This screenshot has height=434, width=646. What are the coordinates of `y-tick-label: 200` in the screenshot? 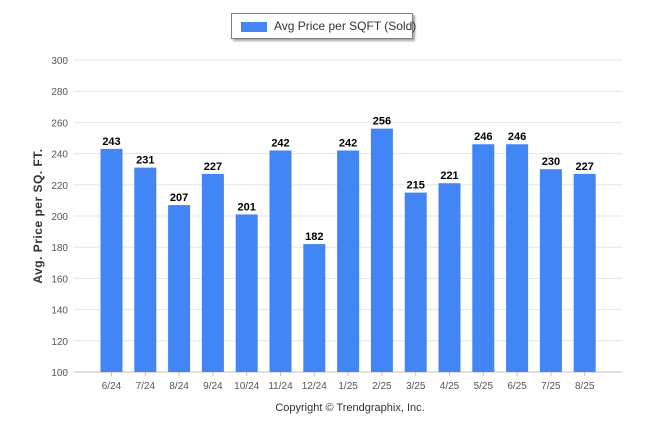 It's located at (59, 217).